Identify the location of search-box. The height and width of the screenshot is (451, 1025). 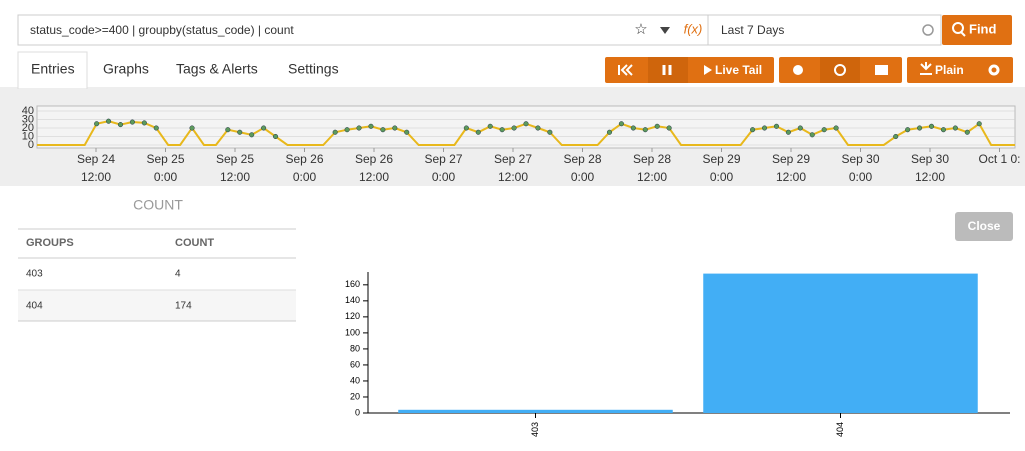
(363, 30).